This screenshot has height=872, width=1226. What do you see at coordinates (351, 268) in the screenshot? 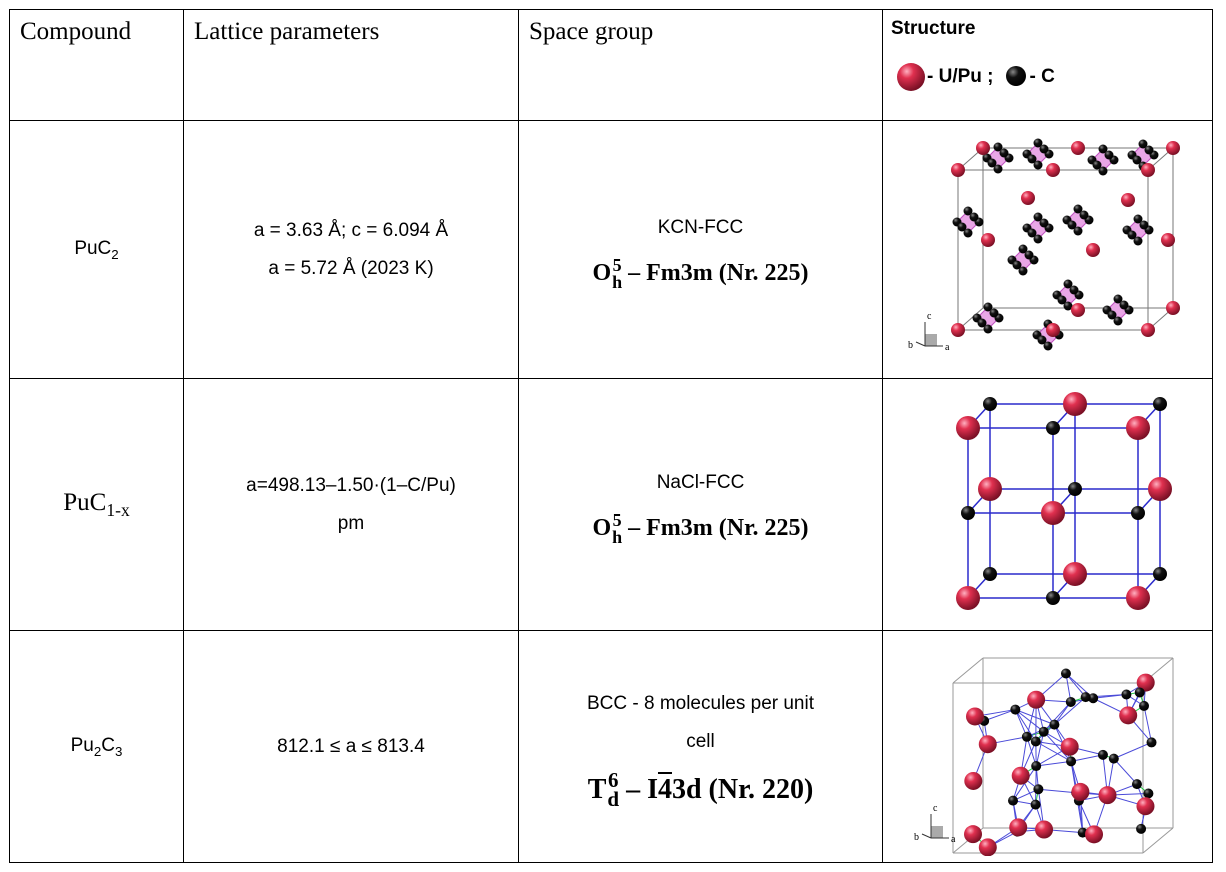
I see `lattice-line: a = 5.72 Å (2023 K)` at bounding box center [351, 268].